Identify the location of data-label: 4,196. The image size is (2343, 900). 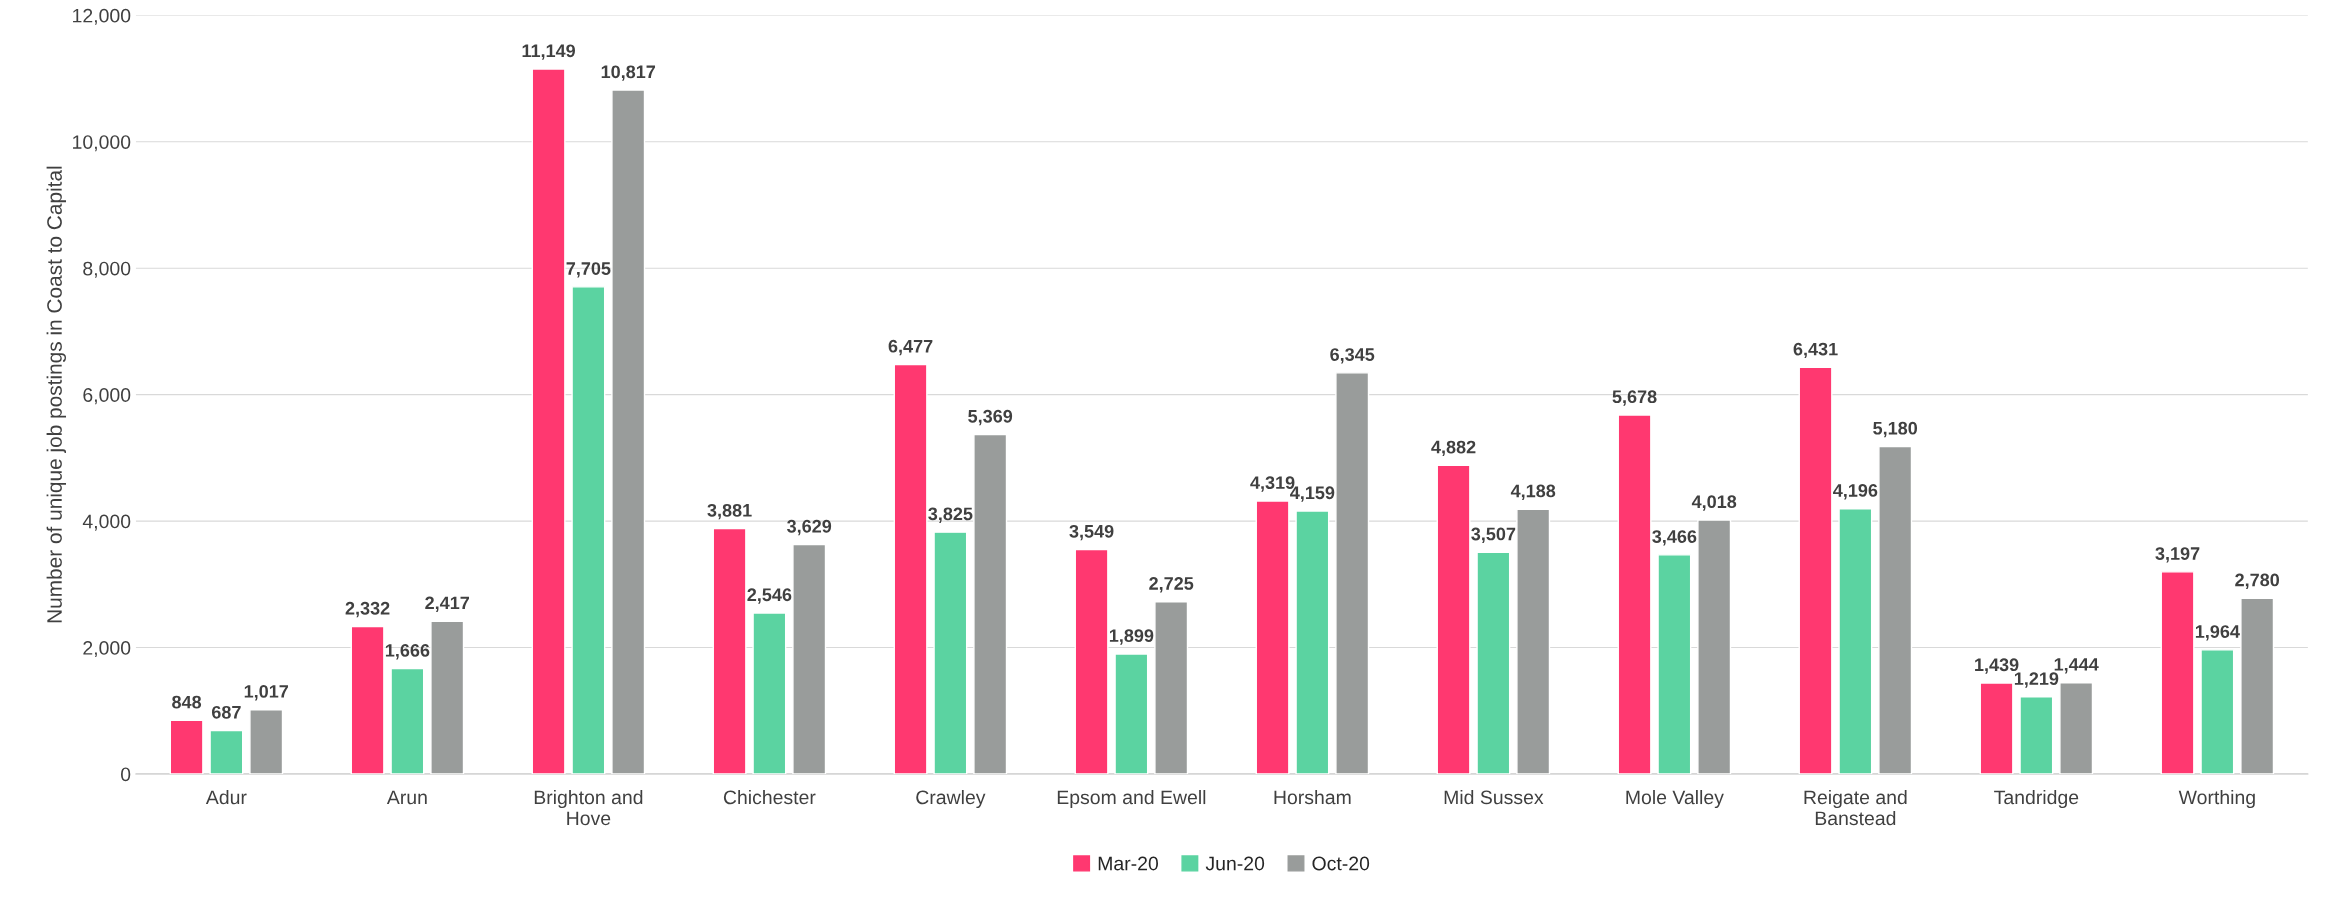
(1855, 492).